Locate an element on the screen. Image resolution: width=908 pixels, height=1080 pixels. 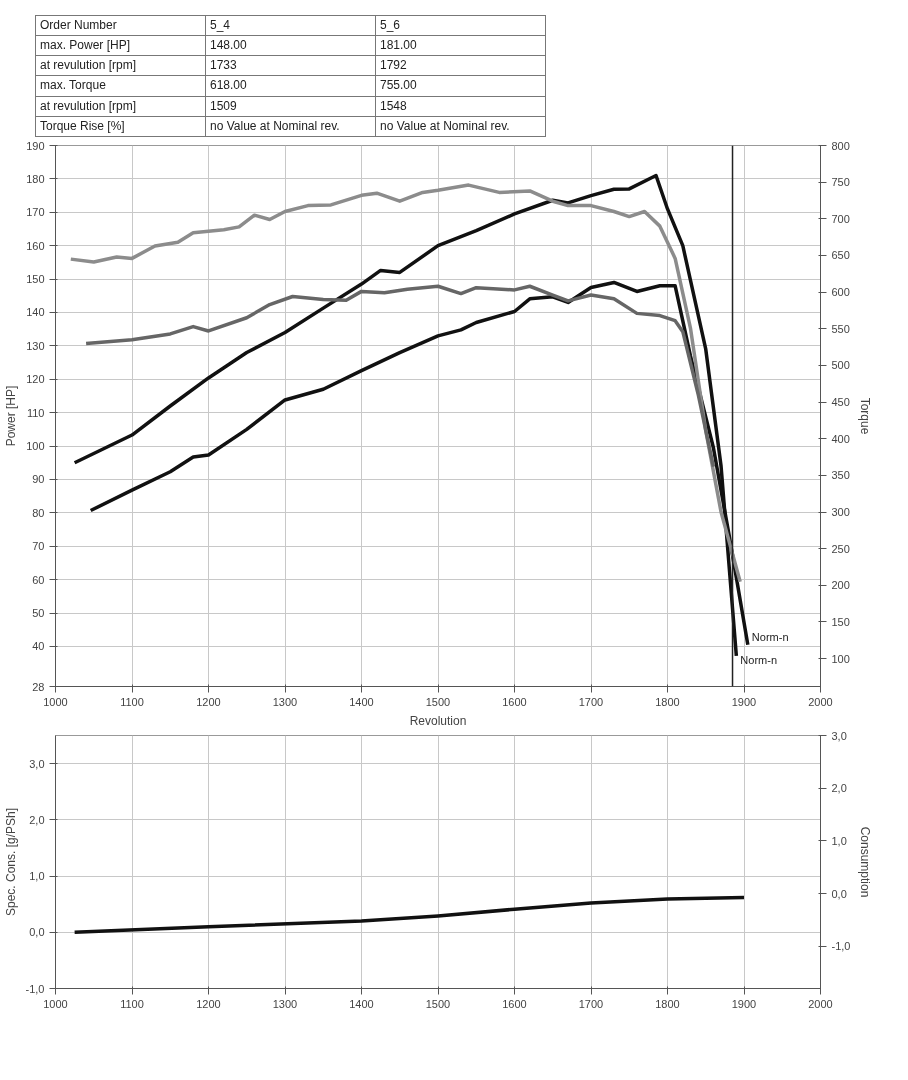
y-tick-label: 0,0 is located at coordinates (37, 932).